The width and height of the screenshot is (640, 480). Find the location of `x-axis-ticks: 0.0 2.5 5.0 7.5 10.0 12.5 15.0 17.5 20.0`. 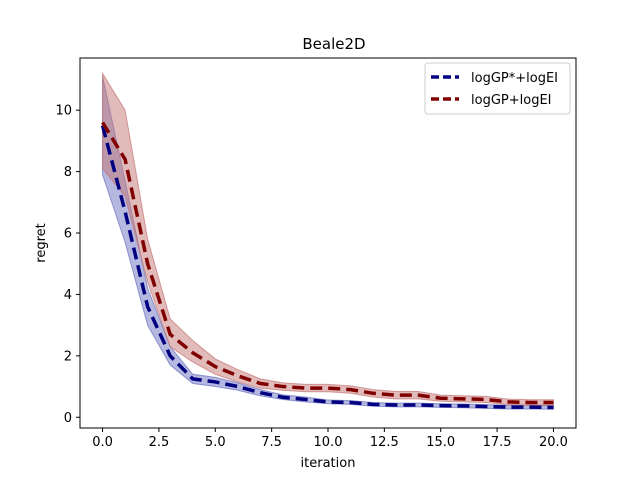

x-axis-ticks: 0.0 2.5 5.0 7.5 10.0 12.5 15.0 17.5 20.0 is located at coordinates (330, 439).